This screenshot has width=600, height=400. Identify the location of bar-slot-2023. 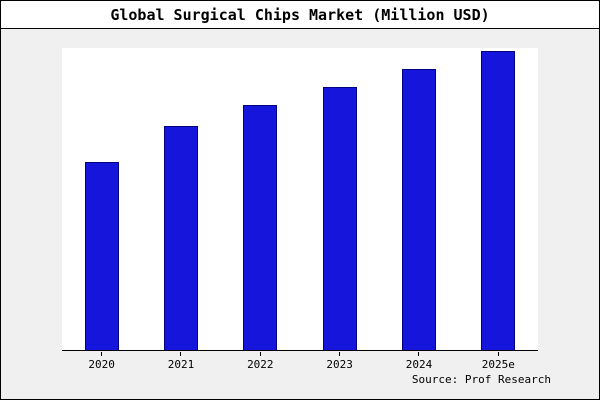
(340, 199).